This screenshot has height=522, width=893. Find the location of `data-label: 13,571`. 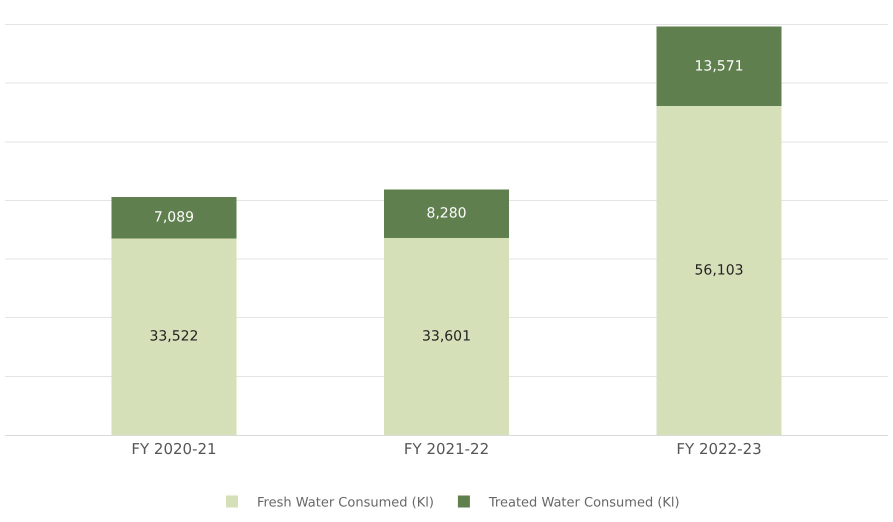

data-label: 13,571 is located at coordinates (719, 66).